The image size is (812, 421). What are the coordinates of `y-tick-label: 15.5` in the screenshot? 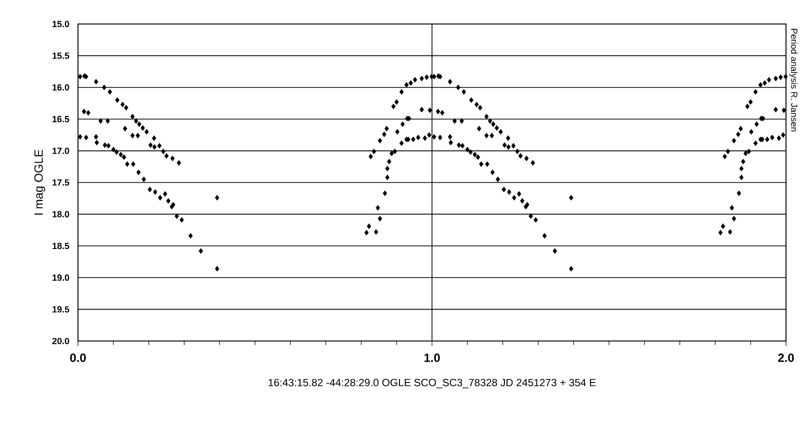 It's located at (61, 55).